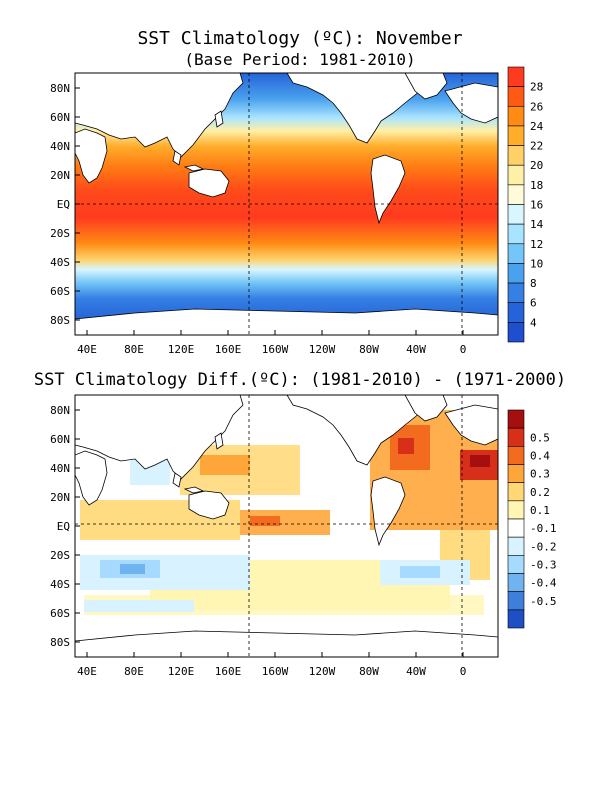 This screenshot has height=800, width=600. Describe the element at coordinates (540, 474) in the screenshot. I see `bottom-colorbar-label: 0.3` at that location.